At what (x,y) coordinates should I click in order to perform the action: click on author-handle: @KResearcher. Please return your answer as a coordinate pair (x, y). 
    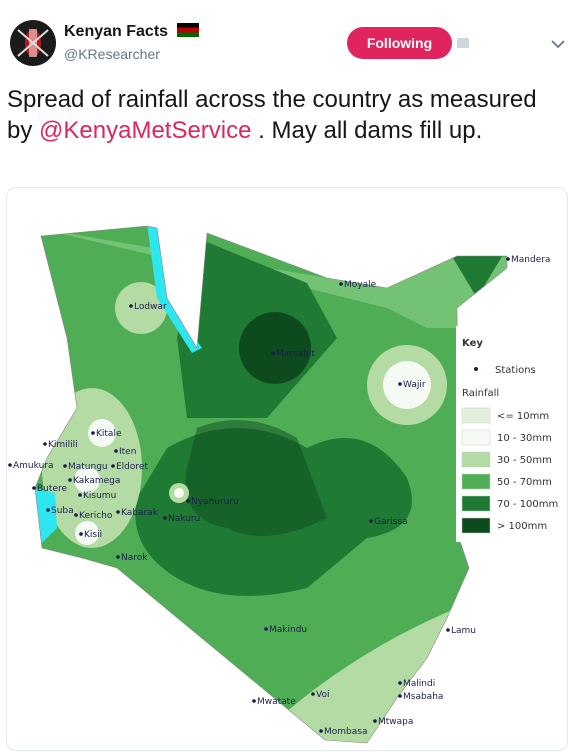
    Looking at the image, I should click on (112, 54).